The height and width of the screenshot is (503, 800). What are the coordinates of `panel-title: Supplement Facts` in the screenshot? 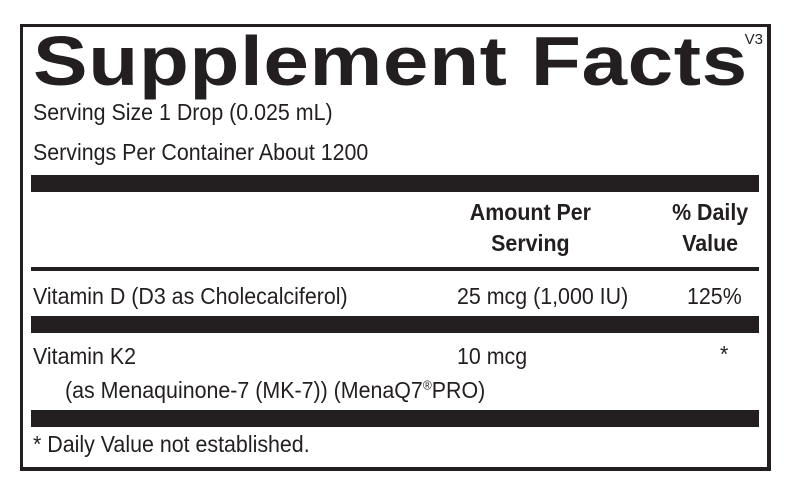 It's located at (390, 61).